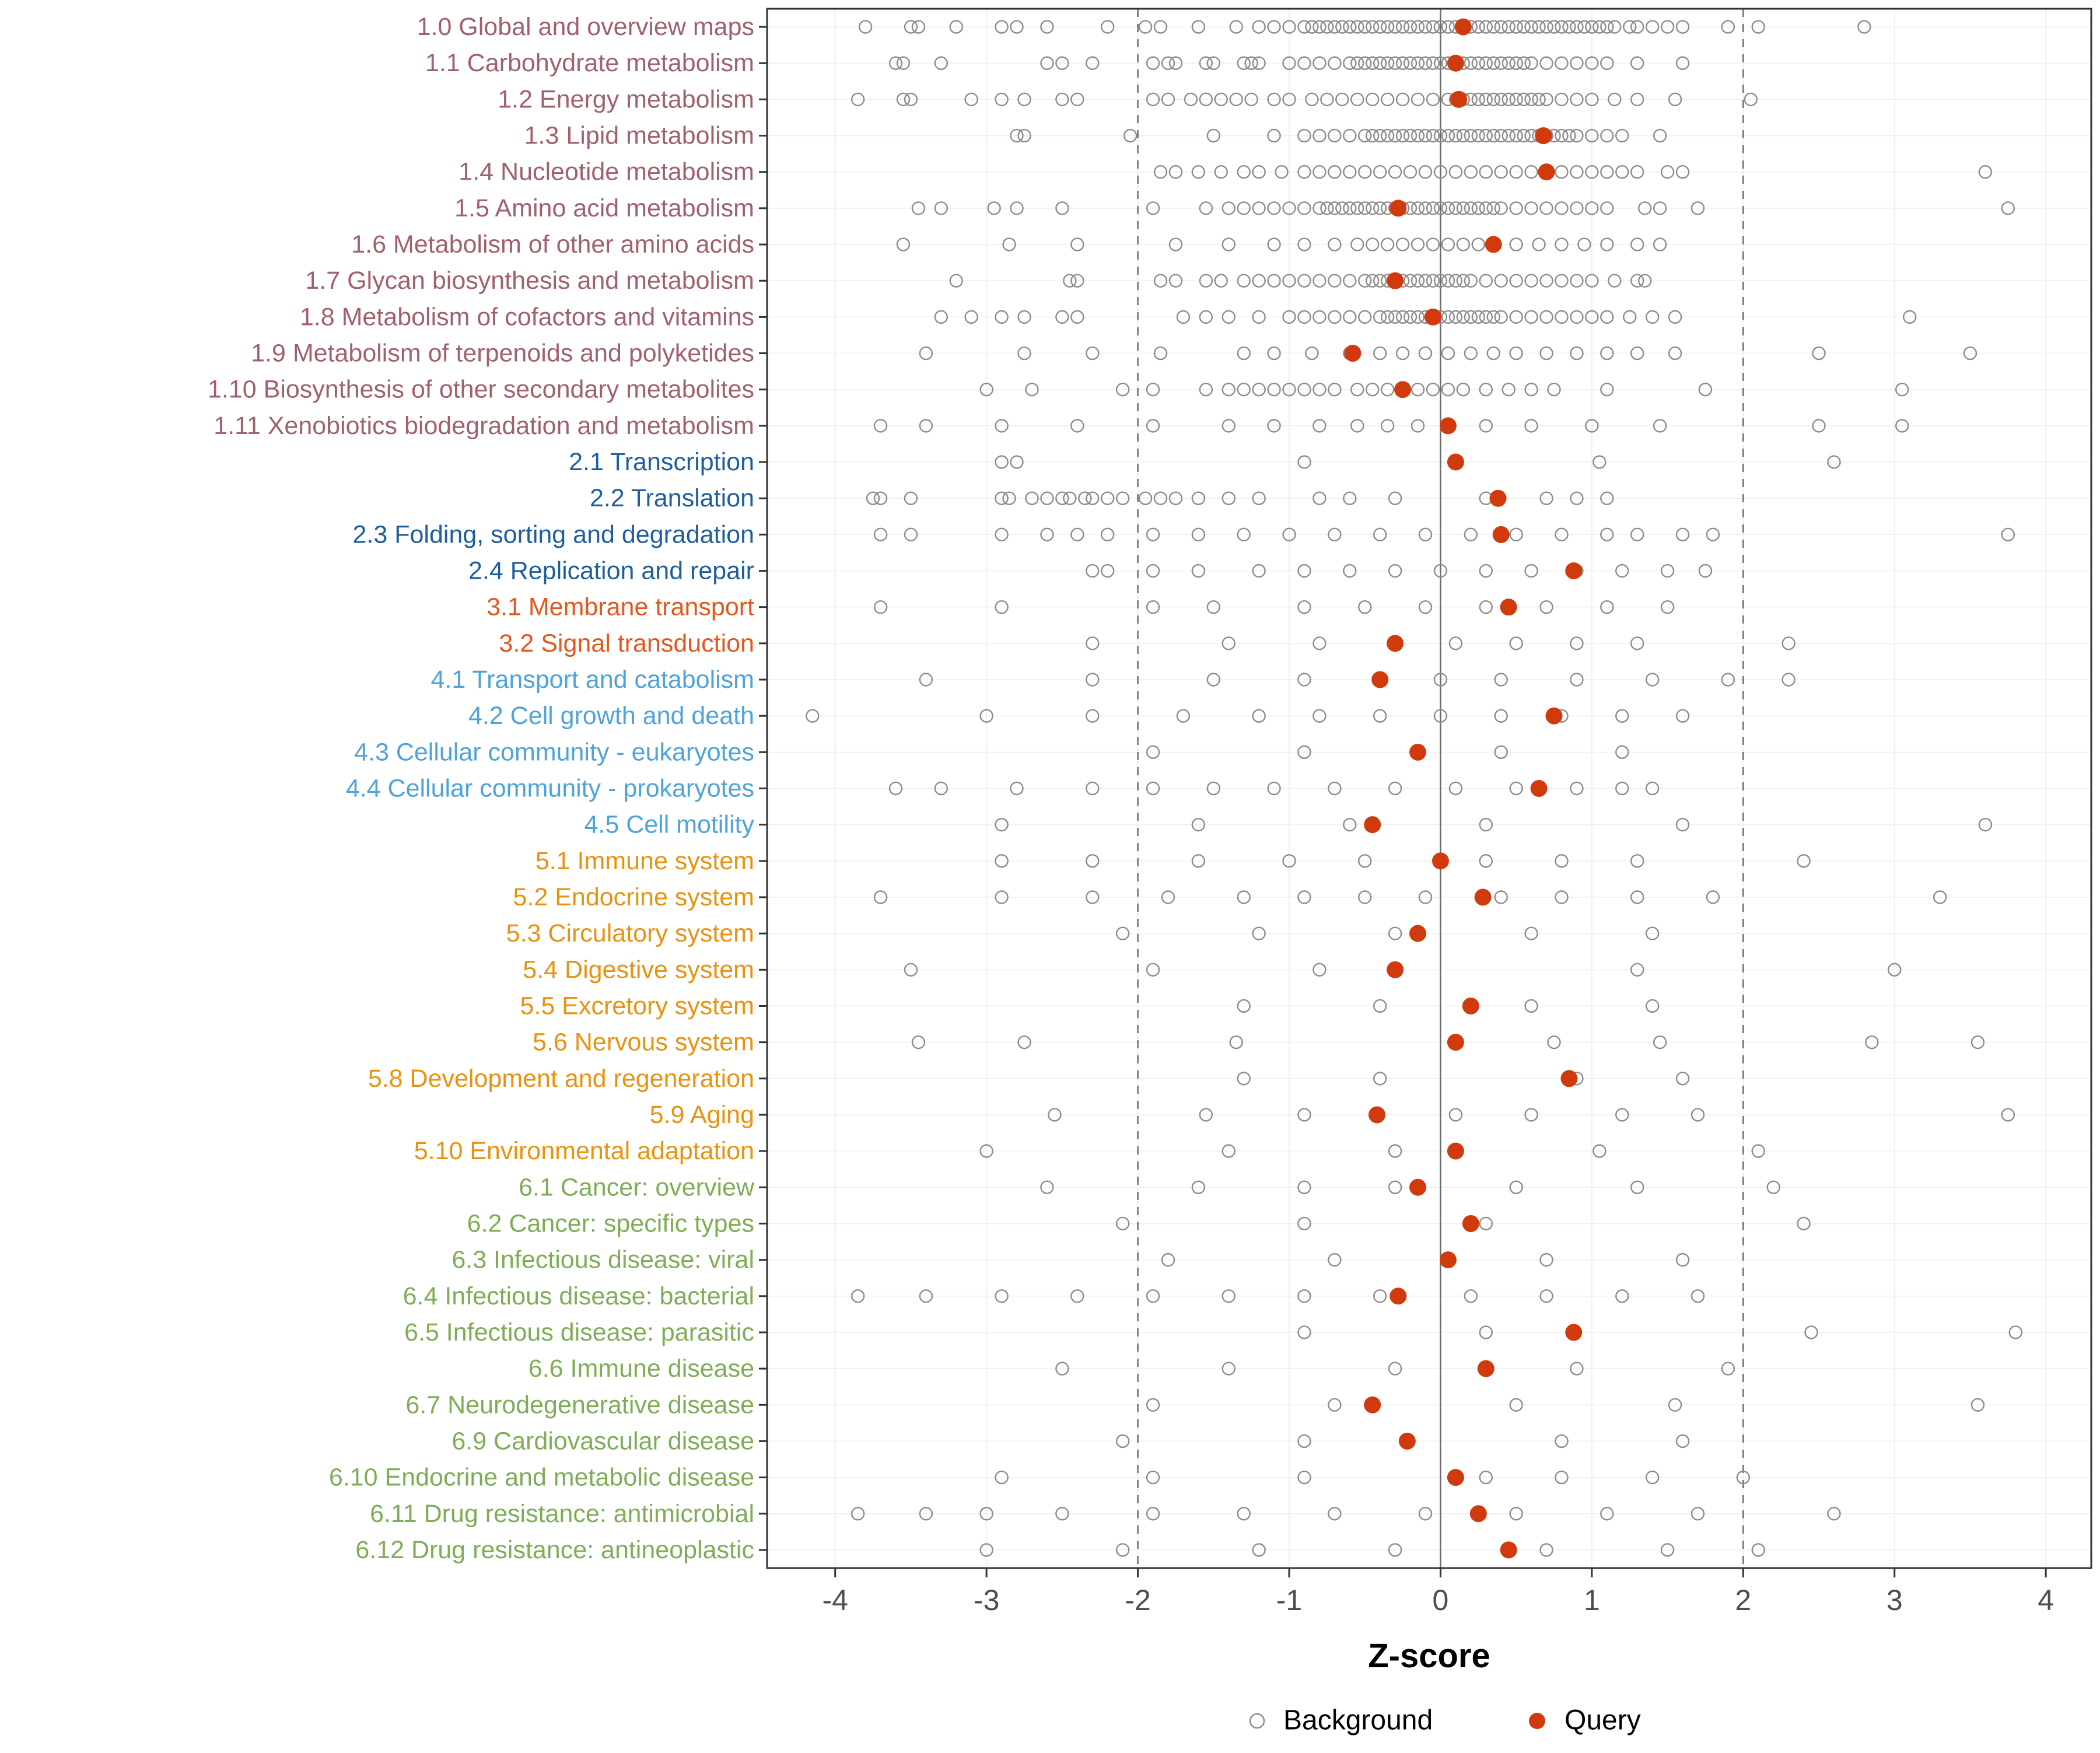  What do you see at coordinates (562, 1514) in the screenshot?
I see `category-label: 6.11 Drug resistance: antimicrobial` at bounding box center [562, 1514].